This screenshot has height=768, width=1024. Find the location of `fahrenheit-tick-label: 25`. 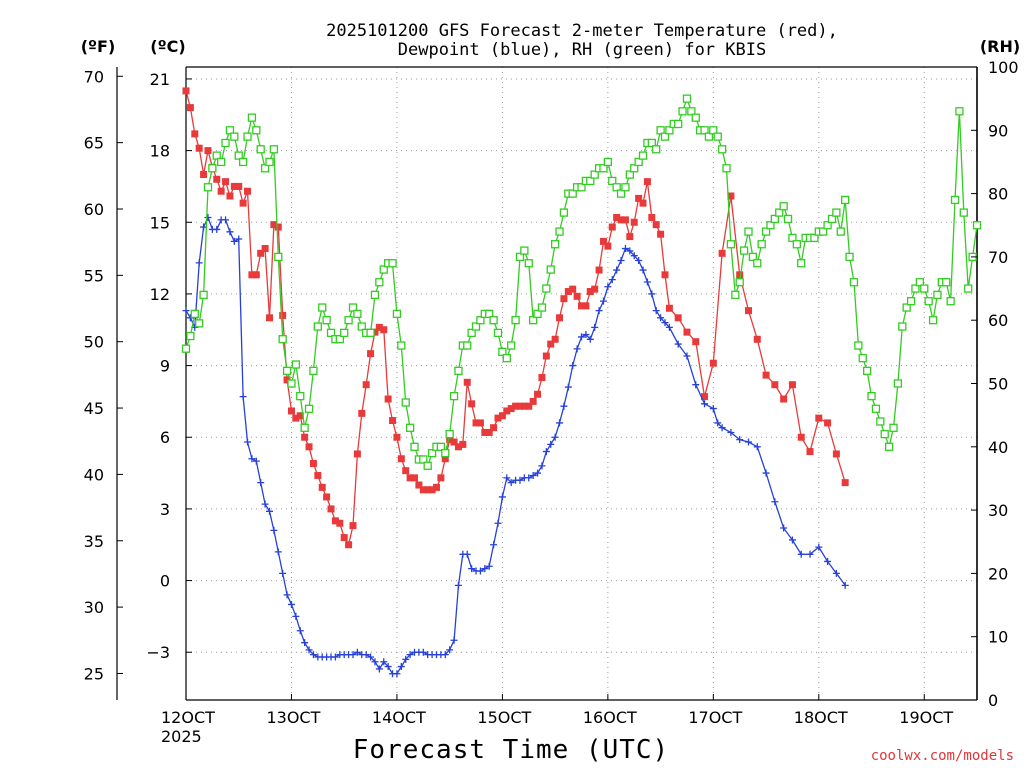

fahrenheit-tick-label: 25 is located at coordinates (94, 673).